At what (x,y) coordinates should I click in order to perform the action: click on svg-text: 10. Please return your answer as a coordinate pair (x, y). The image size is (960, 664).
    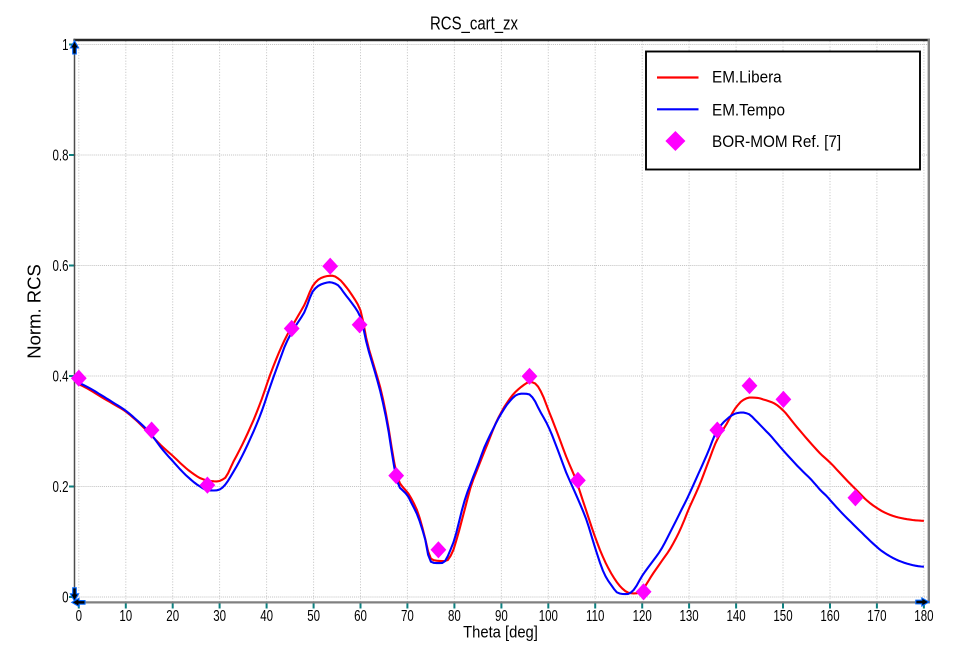
    Looking at the image, I should click on (125, 615).